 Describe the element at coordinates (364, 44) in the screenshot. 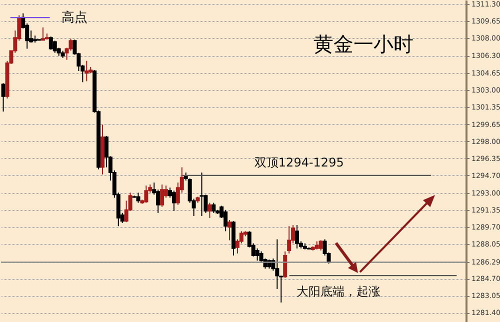

I see `text: 黄金一小时` at that location.